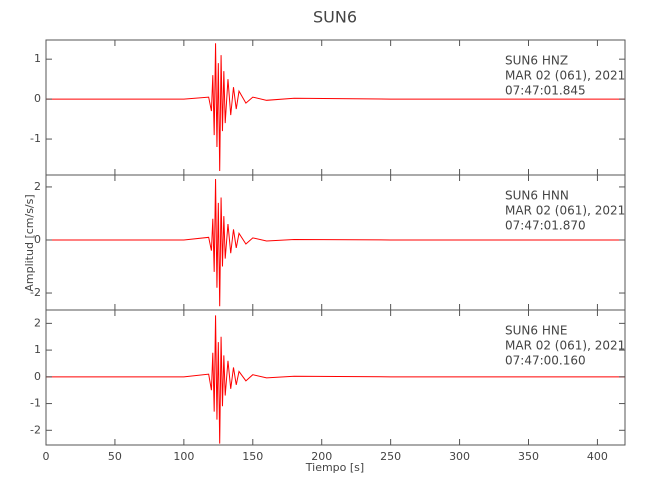 This screenshot has height=504, width=650. I want to click on trace-annotation: SUN6 HNZ, so click(536, 61).